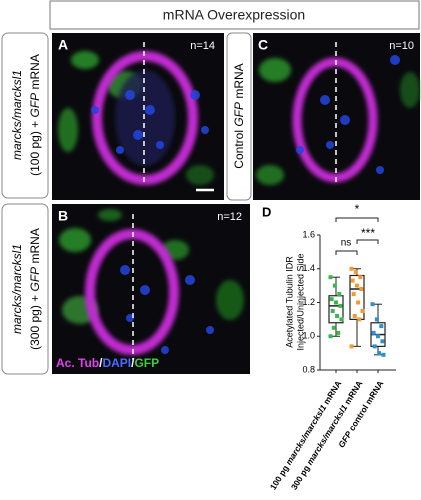  What do you see at coordinates (289, 302) in the screenshot?
I see `y-axis-label: Acetylated Tubulin IDR` at bounding box center [289, 302].